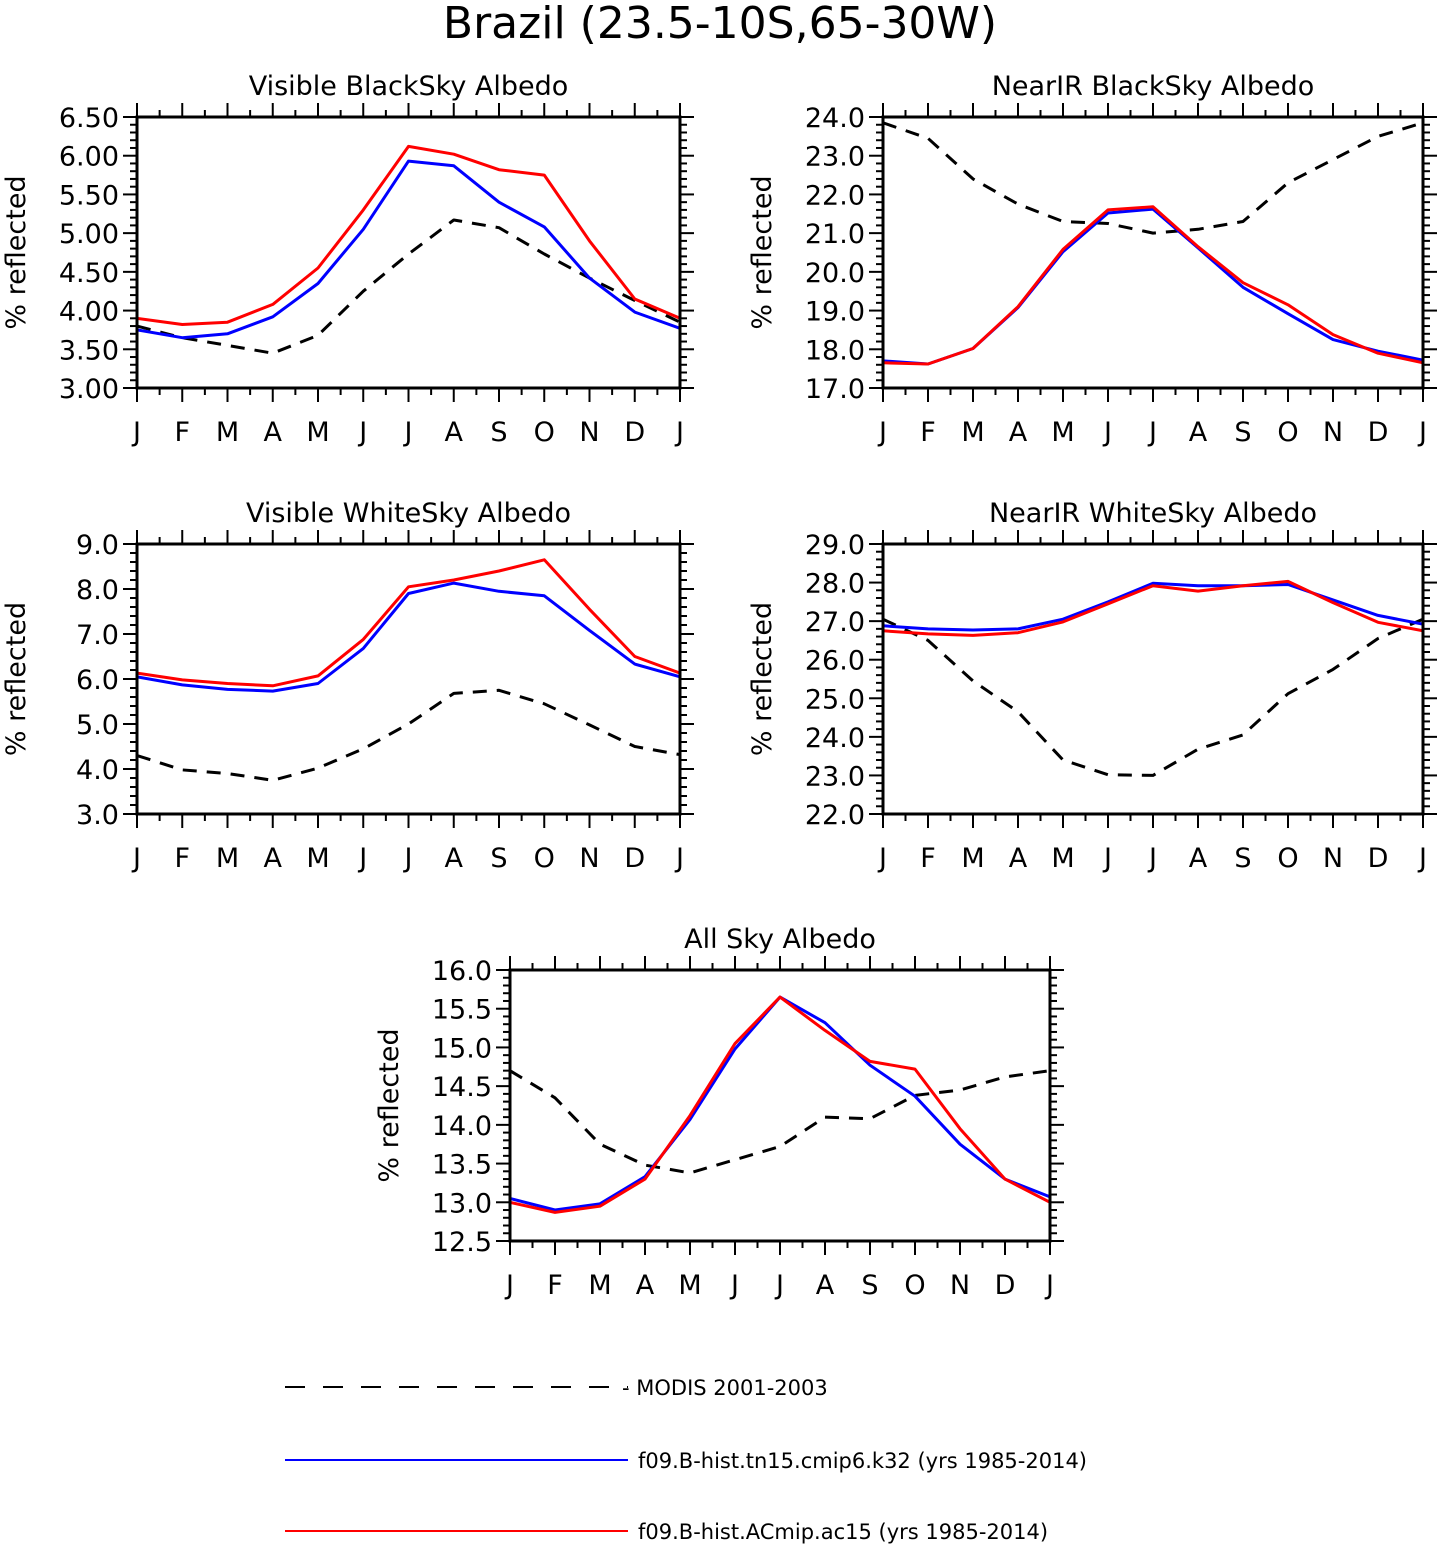  Describe the element at coordinates (97, 680) in the screenshot. I see `y-tick-label: 6.0` at that location.